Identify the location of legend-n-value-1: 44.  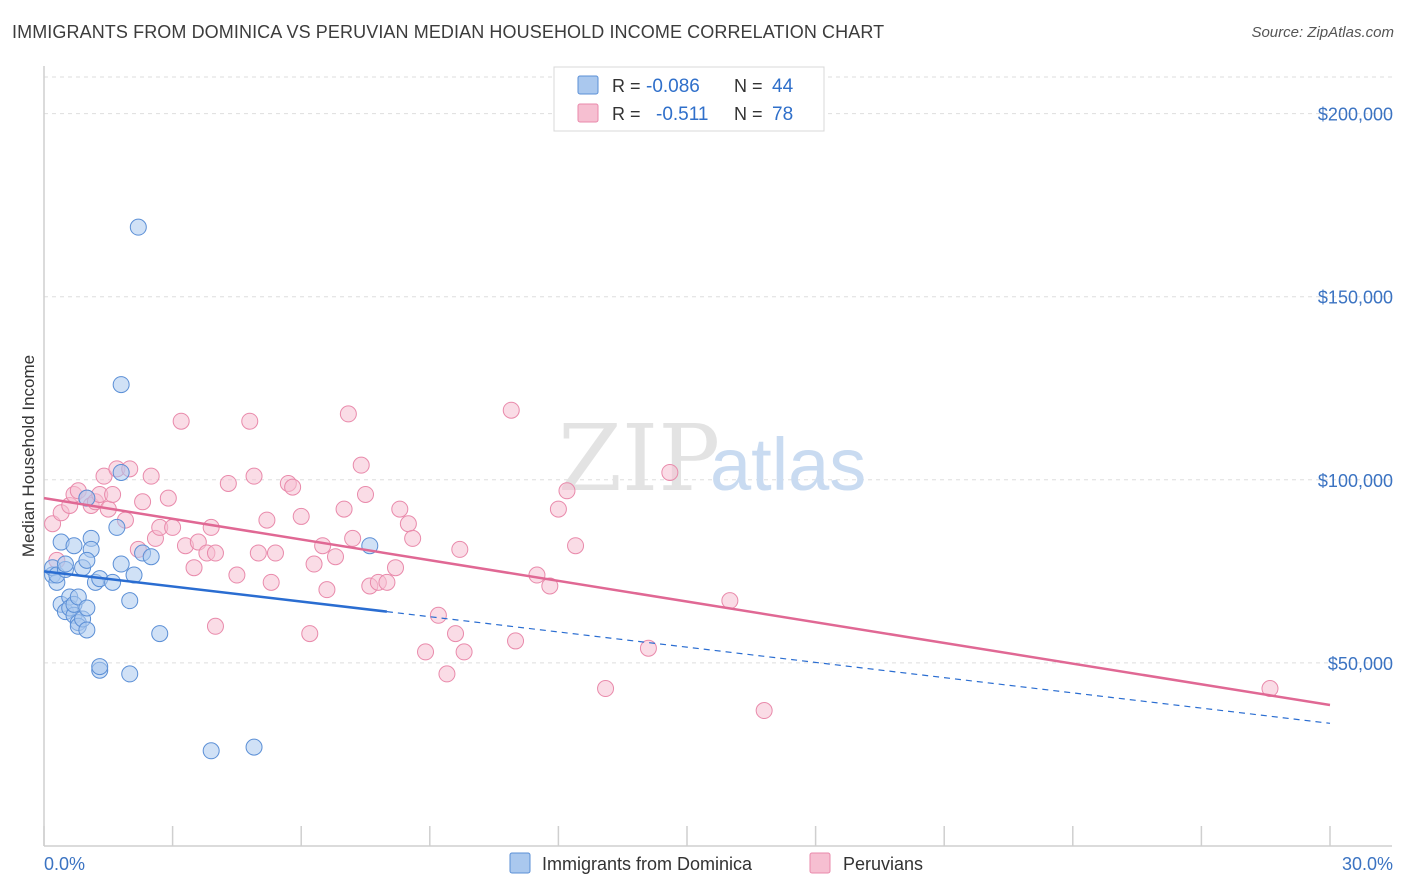
(783, 86).